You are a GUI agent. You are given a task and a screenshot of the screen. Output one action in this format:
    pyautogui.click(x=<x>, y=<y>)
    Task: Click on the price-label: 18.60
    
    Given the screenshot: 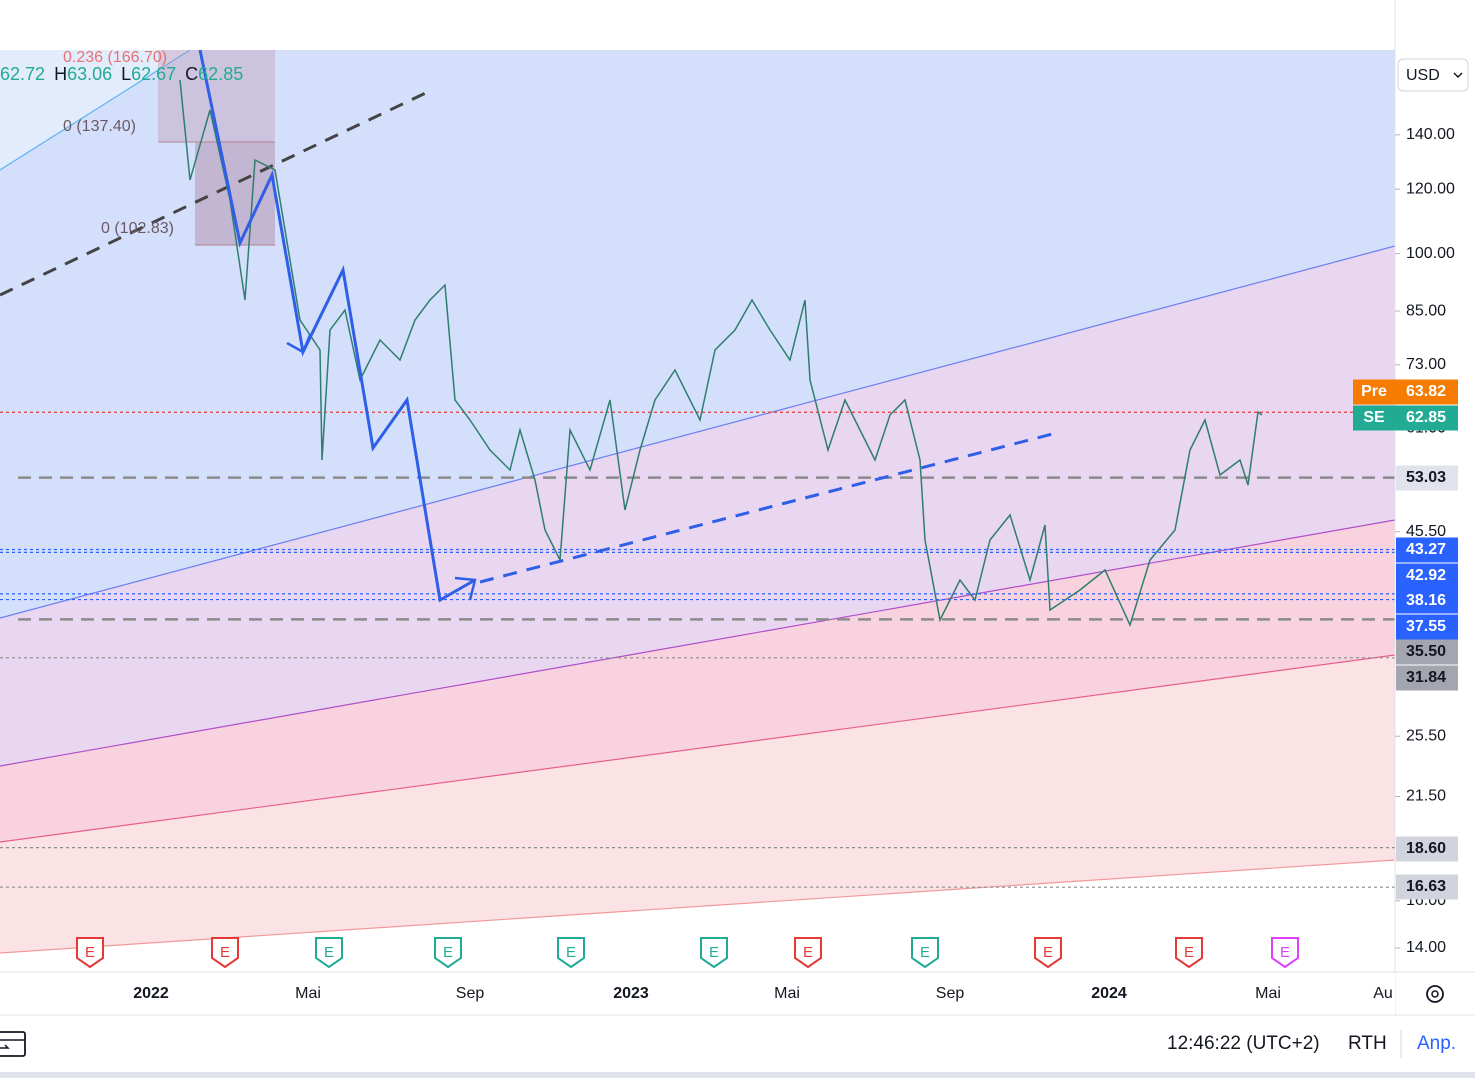 What is the action you would take?
    pyautogui.click(x=1426, y=848)
    